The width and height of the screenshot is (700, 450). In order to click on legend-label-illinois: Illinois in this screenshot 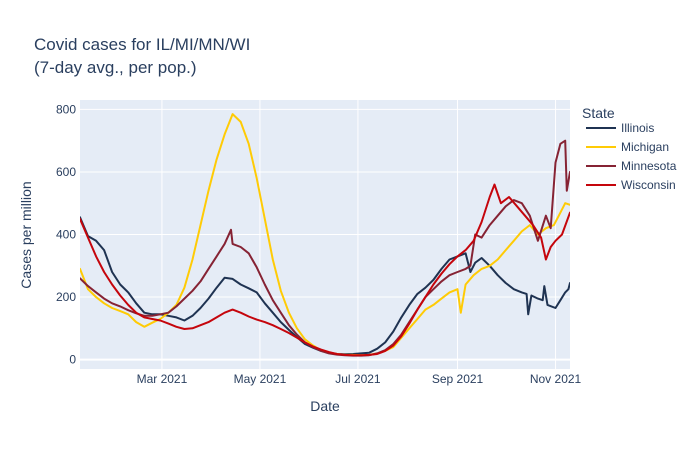, I will do `click(637, 128)`.